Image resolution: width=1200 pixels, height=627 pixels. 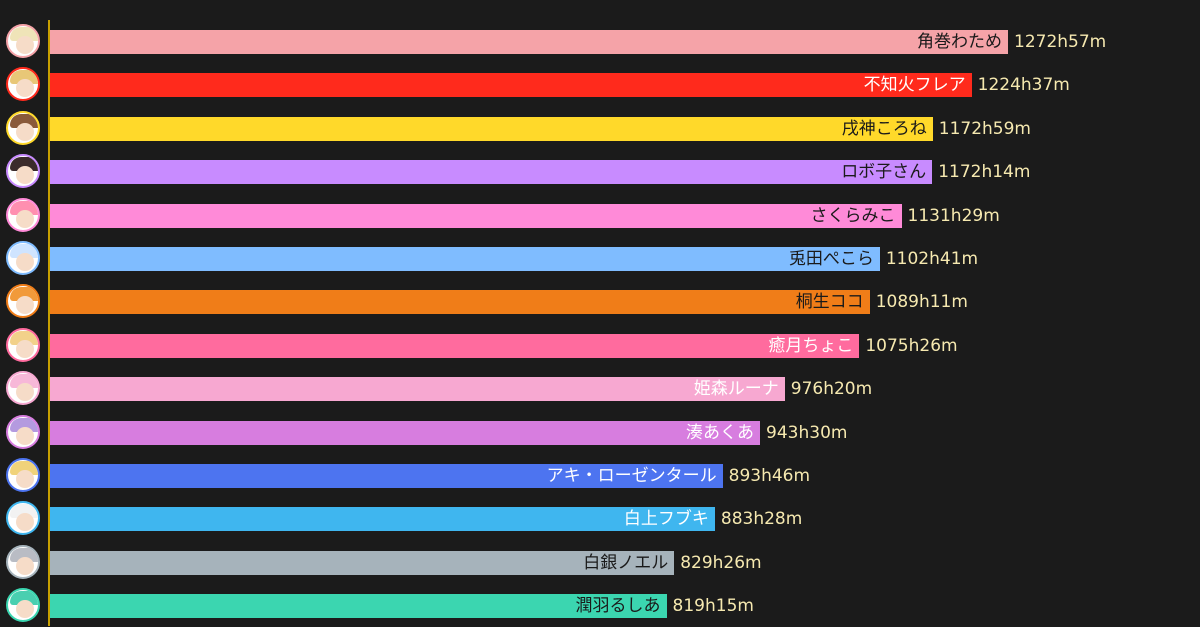 I want to click on bar-value-label: 829h26m, so click(x=721, y=562).